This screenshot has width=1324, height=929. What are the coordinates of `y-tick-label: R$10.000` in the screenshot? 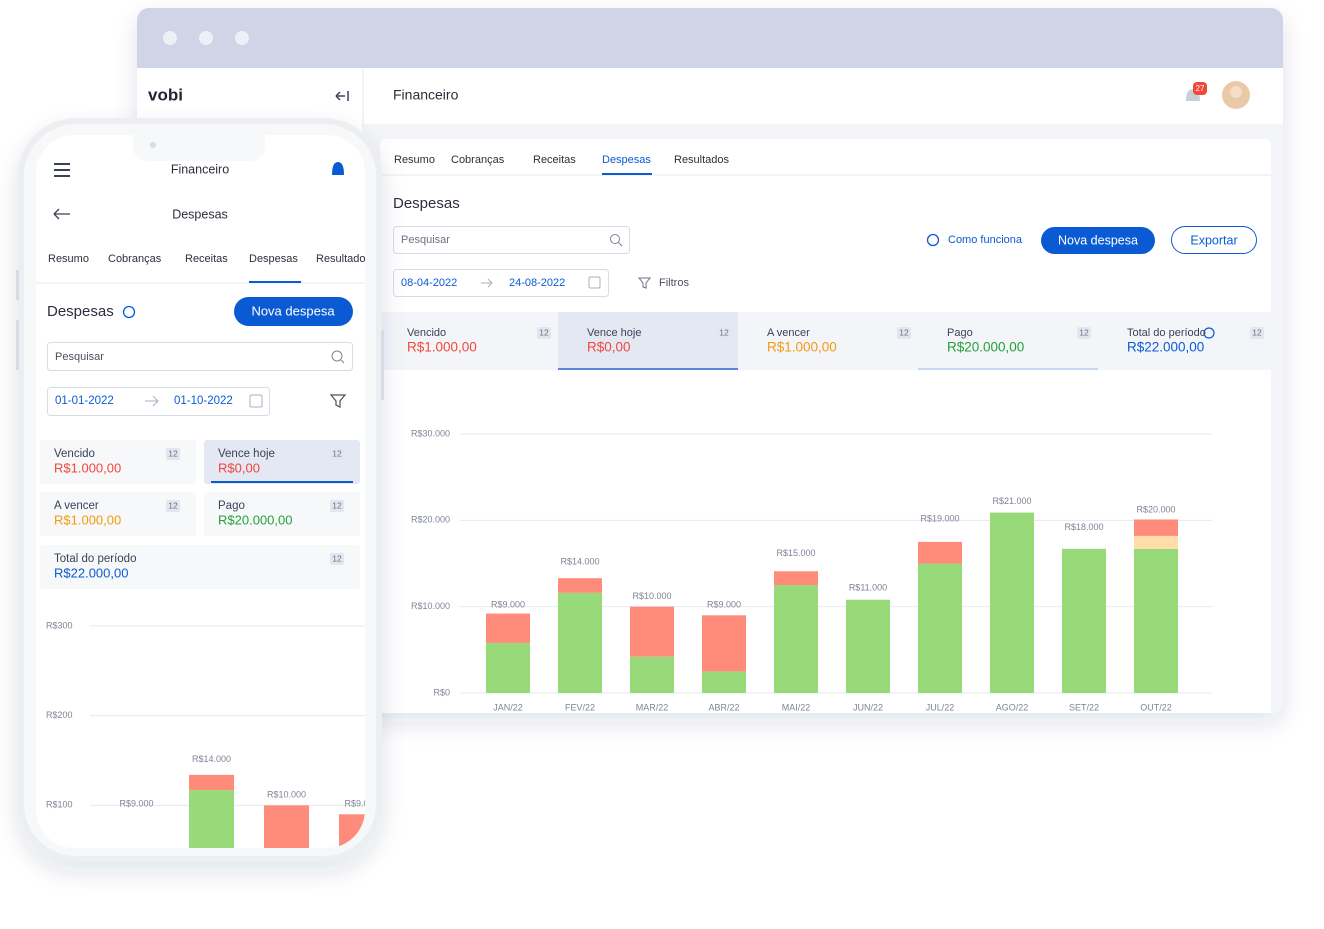 It's located at (430, 606).